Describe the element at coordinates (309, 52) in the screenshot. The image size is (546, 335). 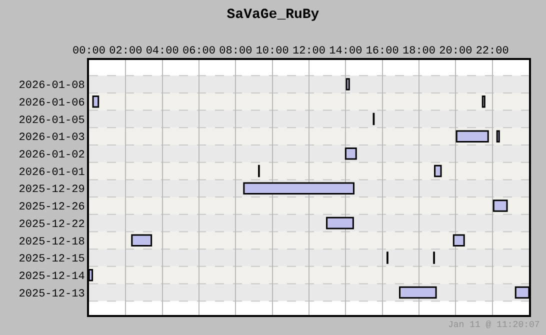
I see `x-tick-label: 12:00` at that location.